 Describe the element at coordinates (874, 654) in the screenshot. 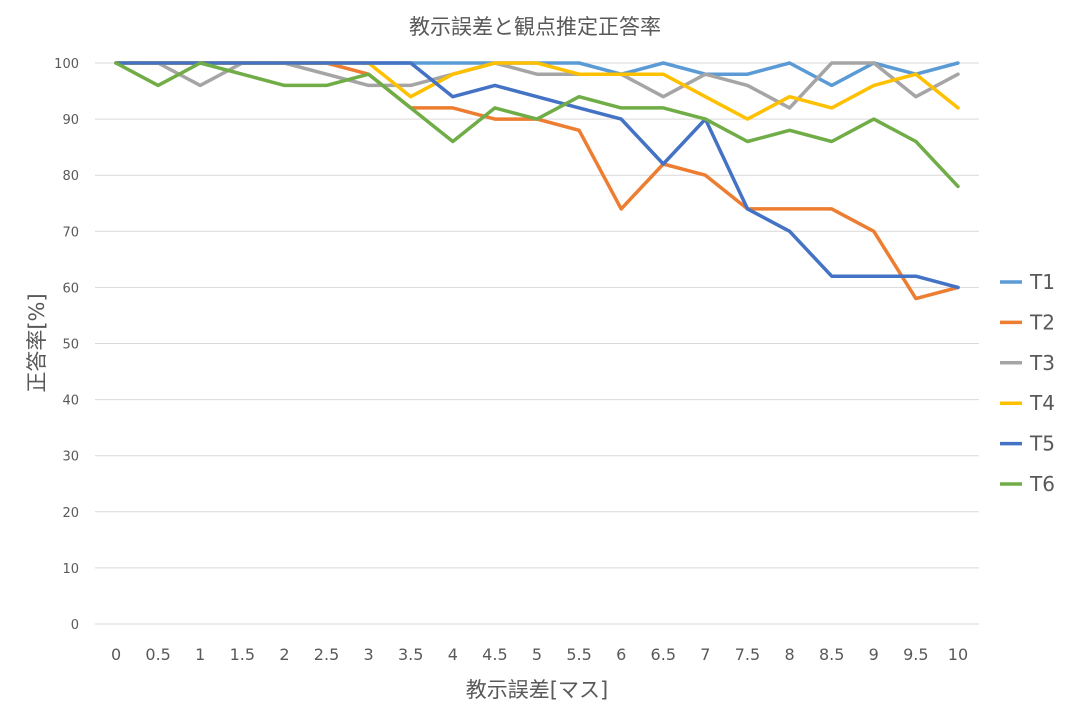

I see `x-tick-label: 9` at that location.